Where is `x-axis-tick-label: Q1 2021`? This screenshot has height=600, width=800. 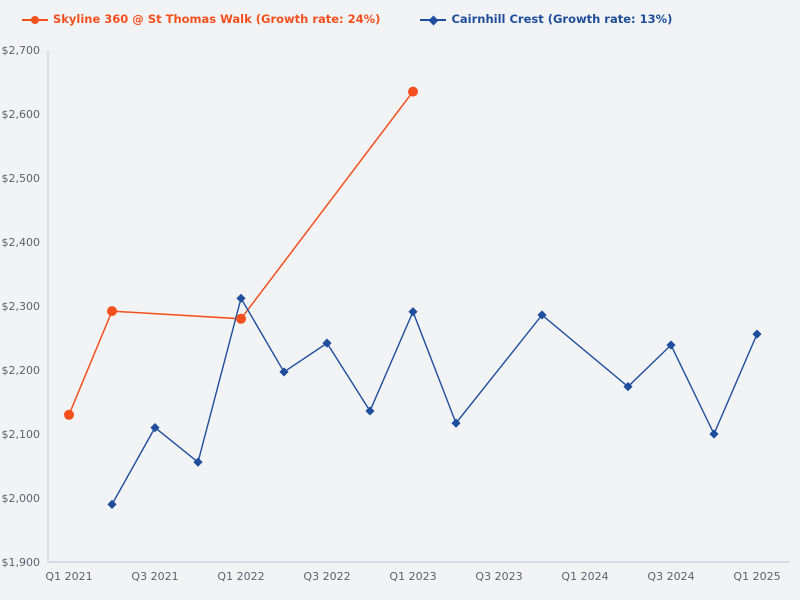
x-axis-tick-label: Q1 2021 is located at coordinates (68, 576).